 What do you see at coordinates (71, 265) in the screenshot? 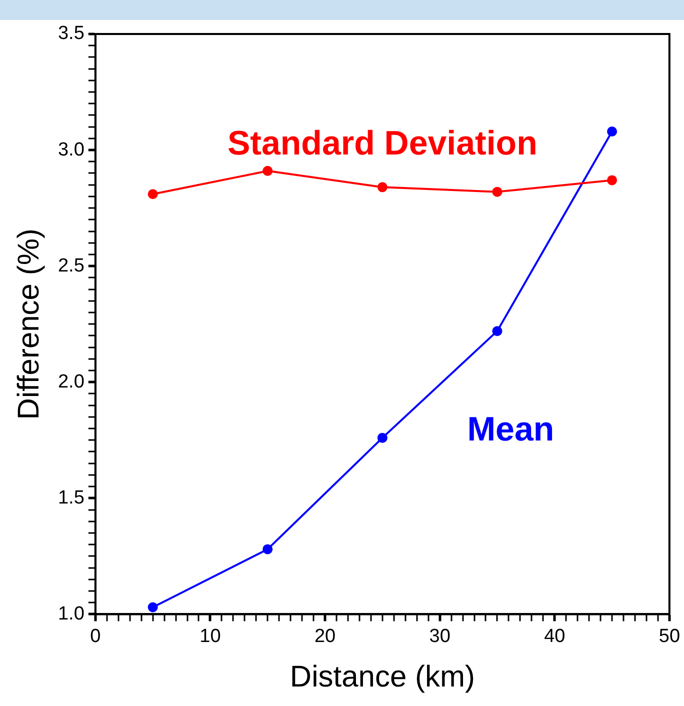
I see `y-tick-label: 2.5` at bounding box center [71, 265].